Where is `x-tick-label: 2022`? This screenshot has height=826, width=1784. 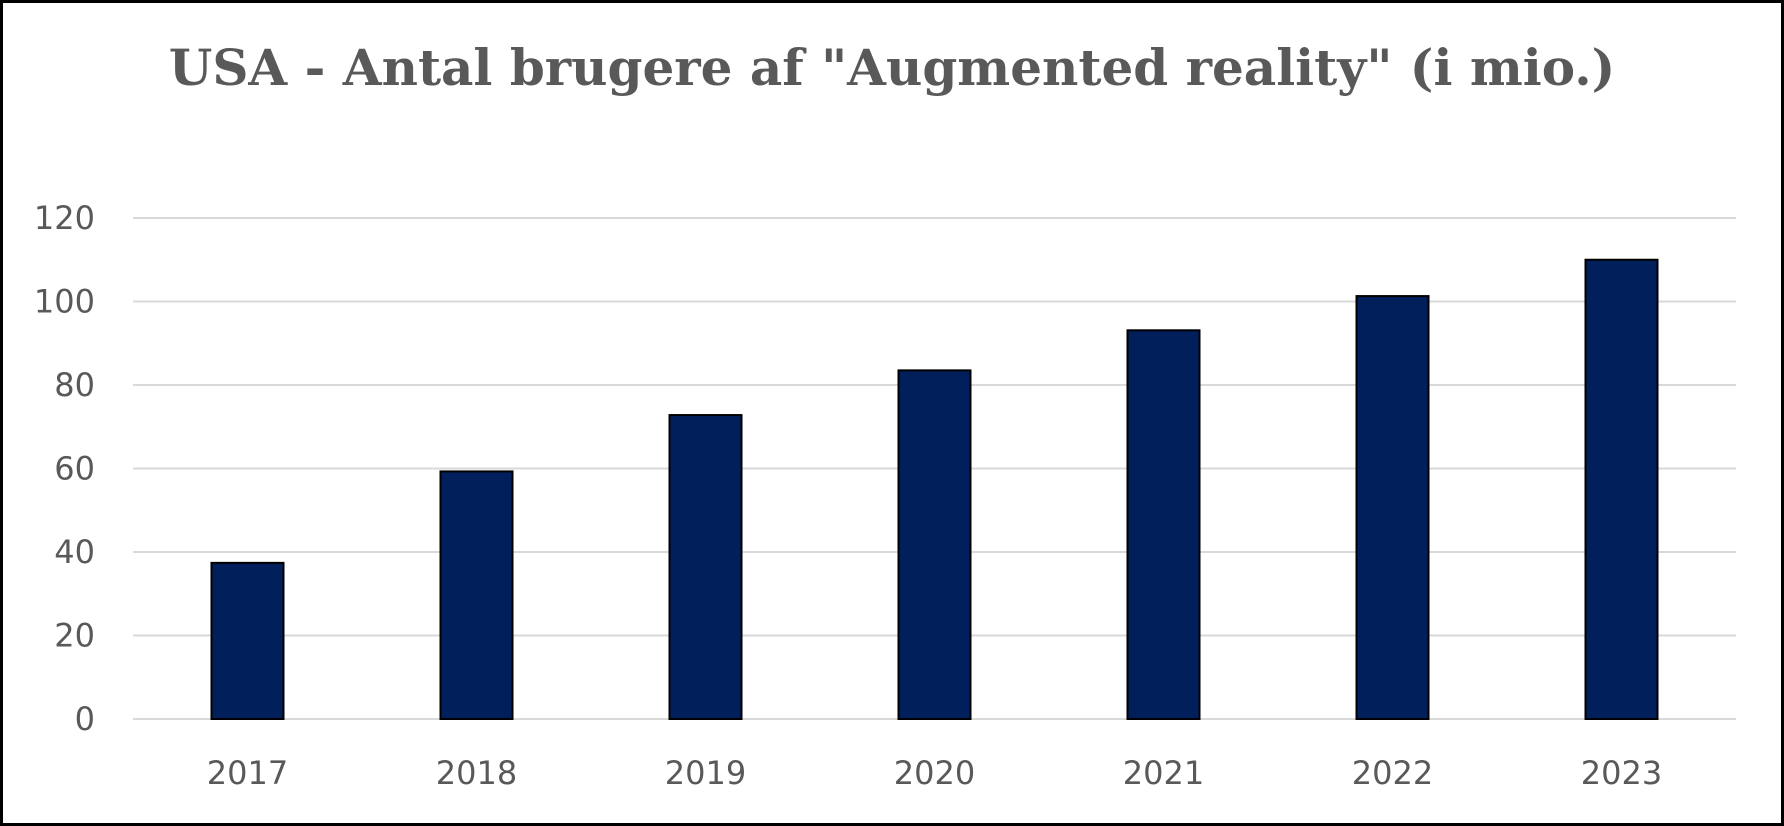
x-tick-label: 2022 is located at coordinates (1392, 773).